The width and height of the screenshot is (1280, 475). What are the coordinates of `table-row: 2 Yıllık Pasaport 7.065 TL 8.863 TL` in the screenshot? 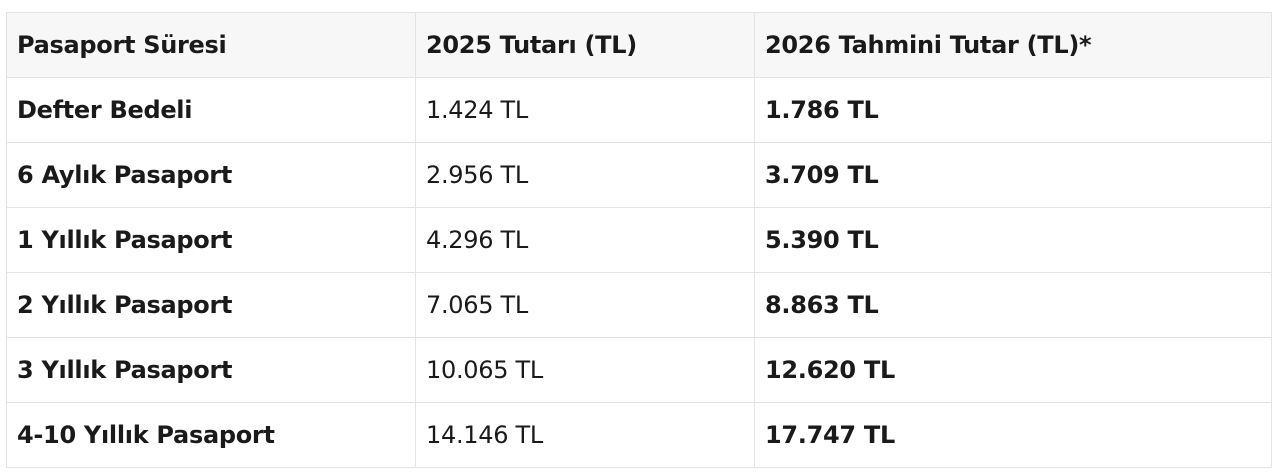 It's located at (639, 305).